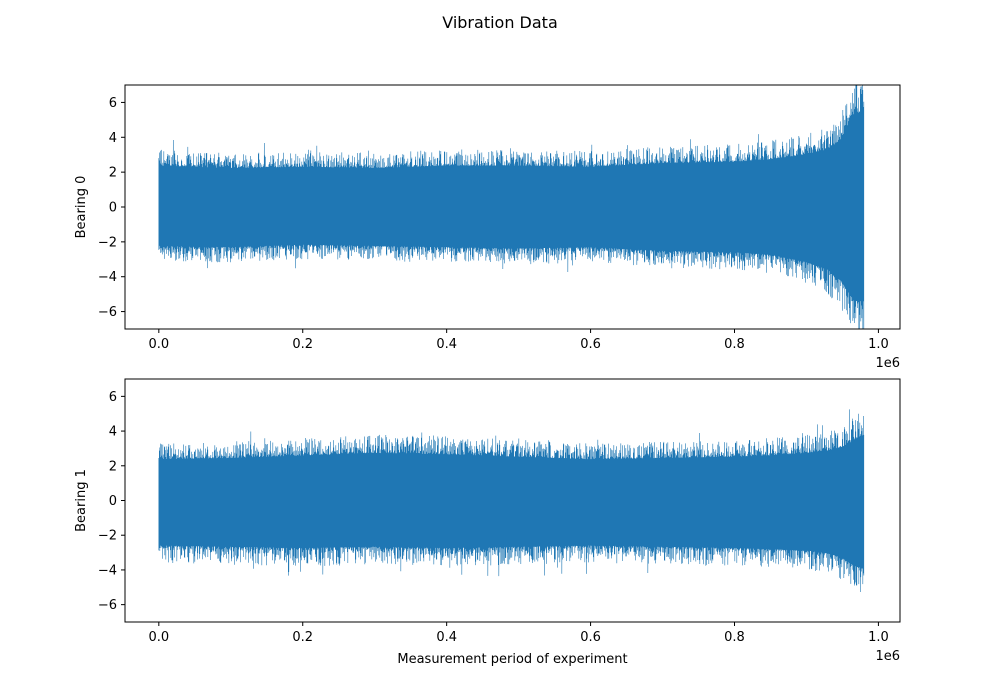 The image size is (1000, 700). What do you see at coordinates (81, 207) in the screenshot?
I see `y-axis-label: Bearing 0` at bounding box center [81, 207].